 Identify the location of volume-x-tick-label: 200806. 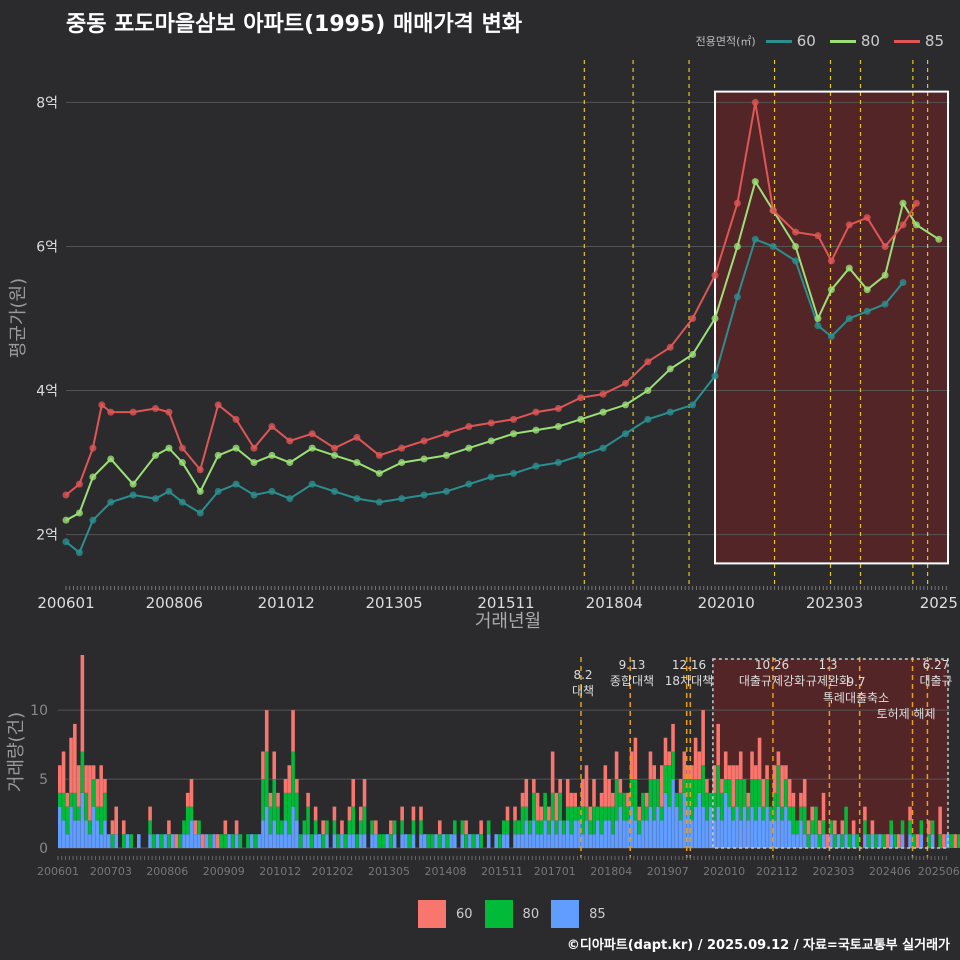
(167, 871).